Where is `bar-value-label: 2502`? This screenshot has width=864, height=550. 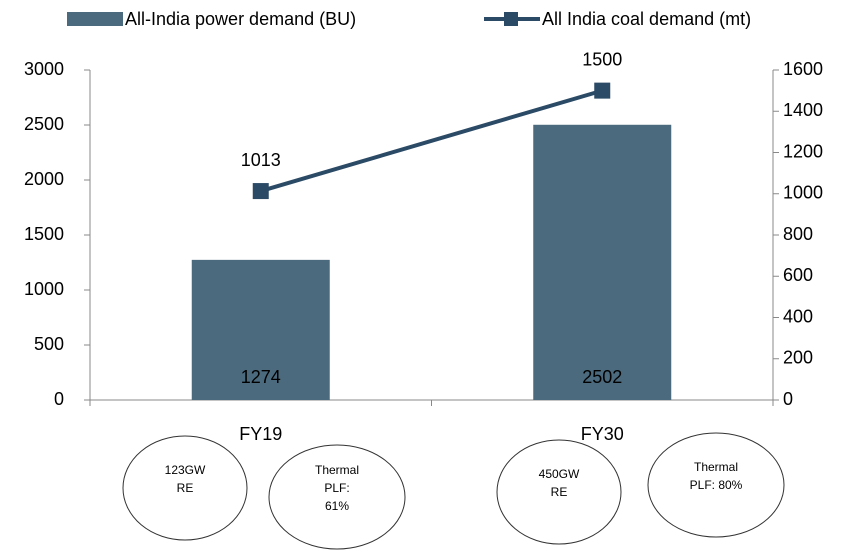
bar-value-label: 2502 is located at coordinates (602, 377).